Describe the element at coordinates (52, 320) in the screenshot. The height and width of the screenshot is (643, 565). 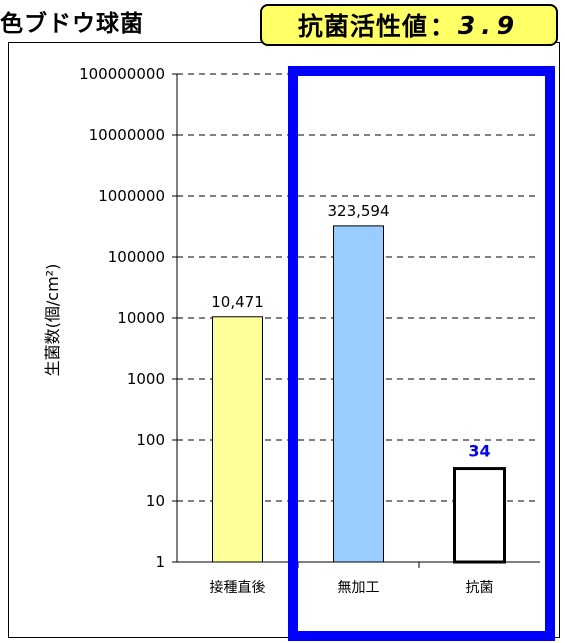
I see `y-axis-label: 生菌数(個/cm²)` at that location.